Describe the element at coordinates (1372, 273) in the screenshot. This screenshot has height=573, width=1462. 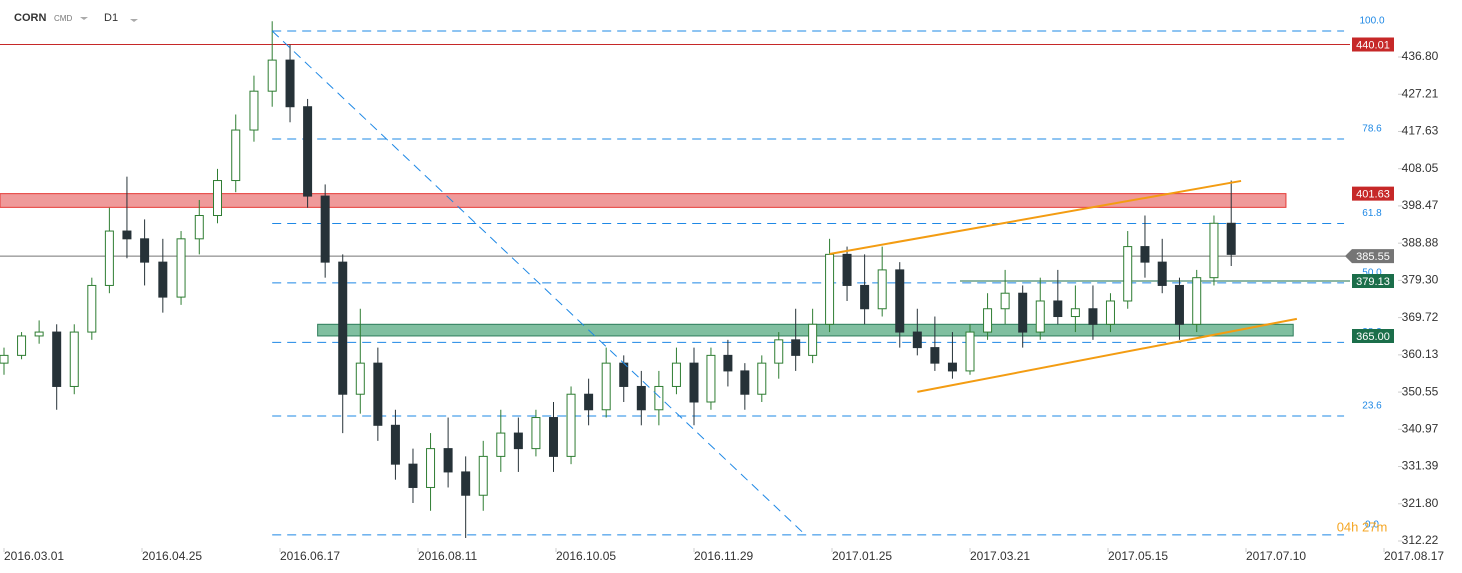
I see `fib-label: 50.0` at that location.